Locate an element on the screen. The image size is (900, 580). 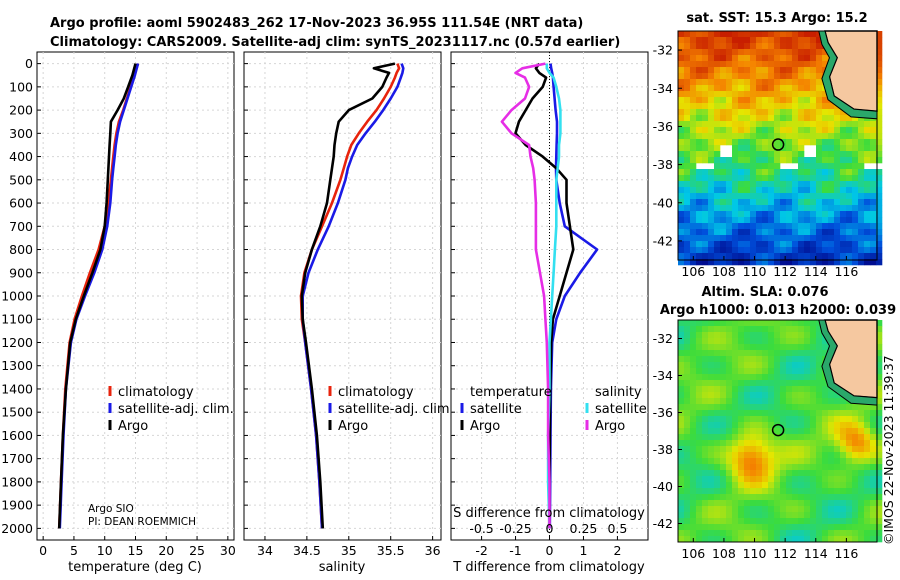
map-y-tick-label: -36 is located at coordinates (663, 412).